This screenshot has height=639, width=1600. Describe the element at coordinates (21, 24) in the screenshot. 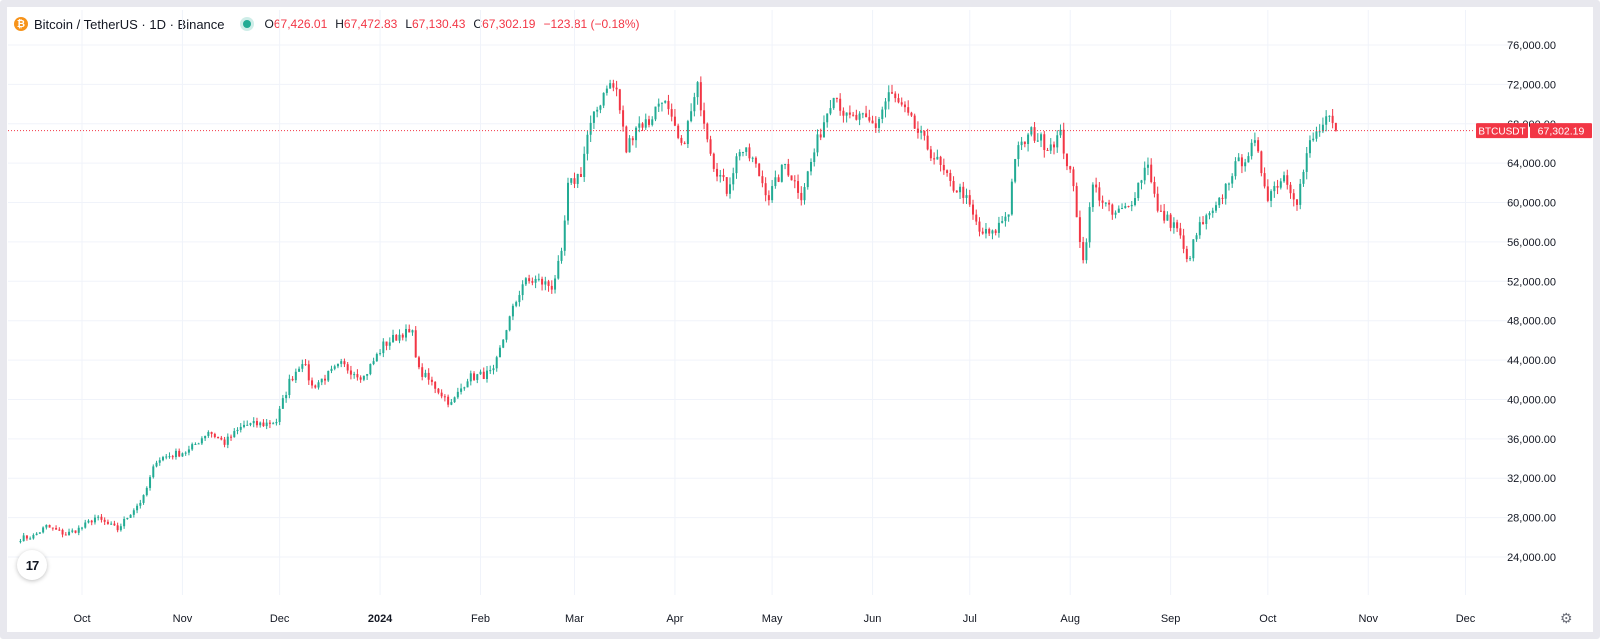

I see `bitcoin-icon: ₿` at that location.